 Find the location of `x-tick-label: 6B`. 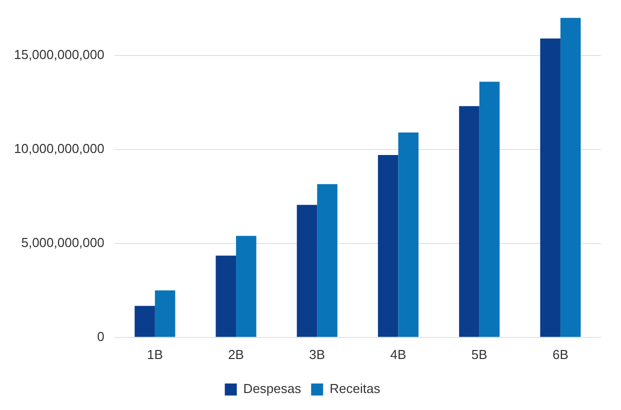

x-tick-label: 6B is located at coordinates (560, 354).